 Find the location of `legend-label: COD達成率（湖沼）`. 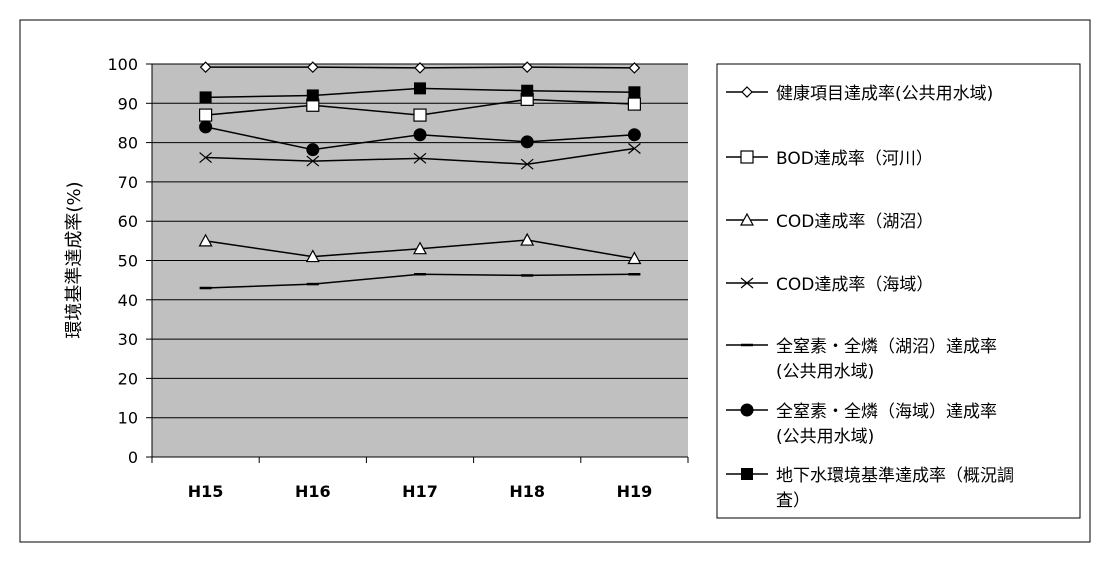

legend-label: COD達成率（湖沼） is located at coordinates (854, 222).